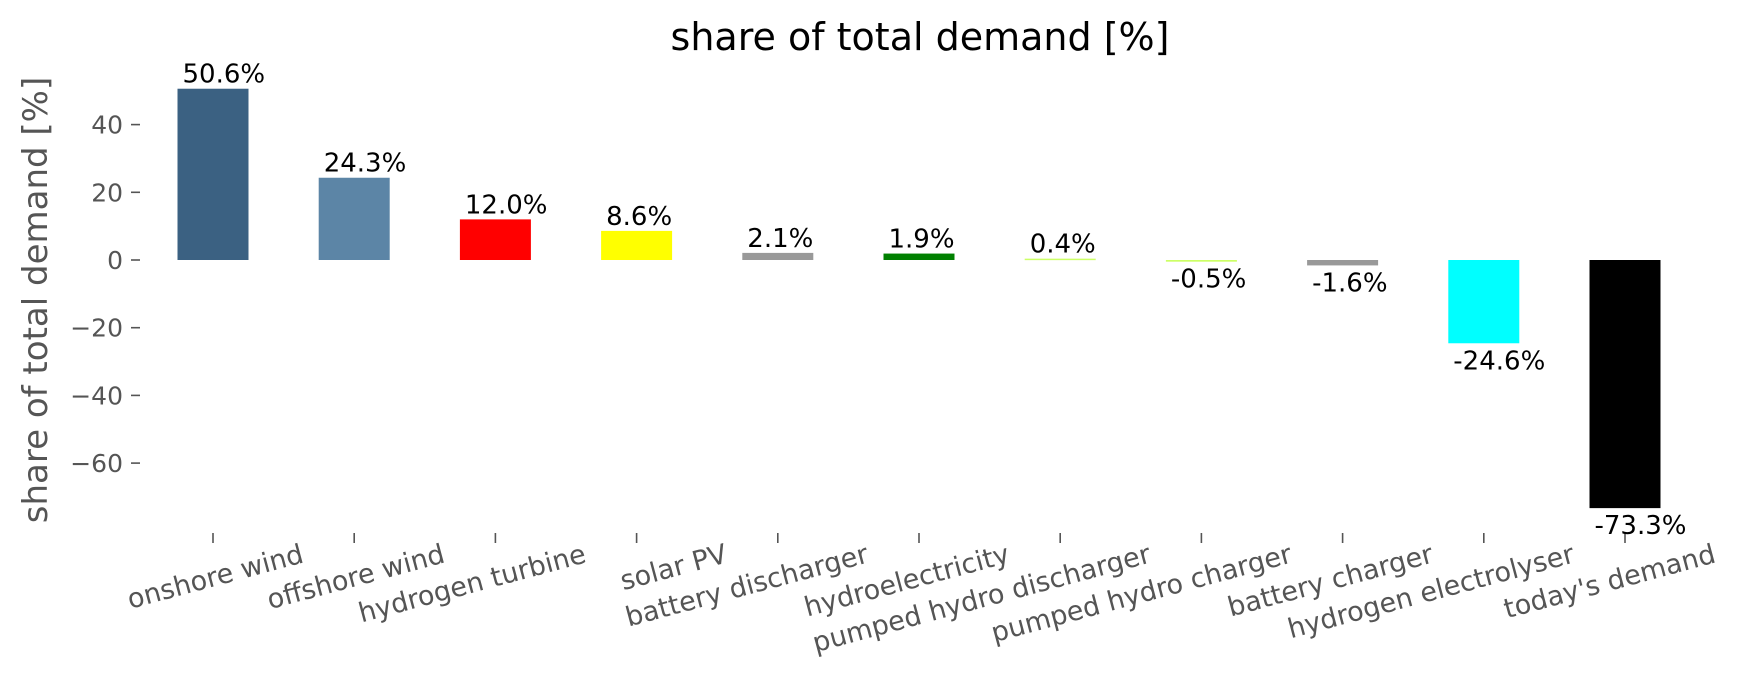 This screenshot has height=689, width=1753. Describe the element at coordinates (1343, 263) in the screenshot. I see `bar-battery-charger` at that location.